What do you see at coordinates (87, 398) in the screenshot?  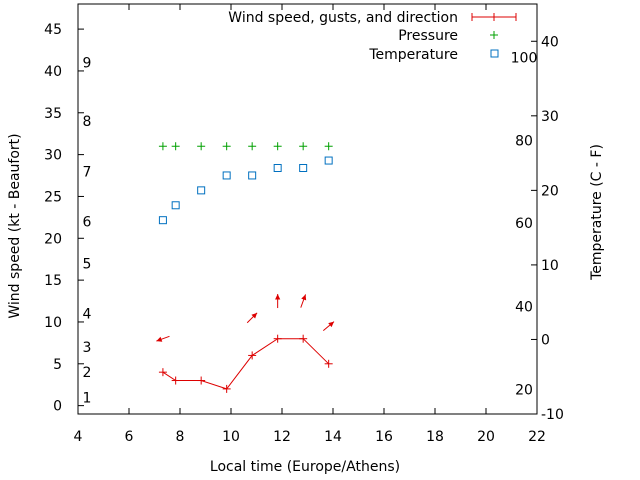 I see `beaufort-label: 1` at bounding box center [87, 398].